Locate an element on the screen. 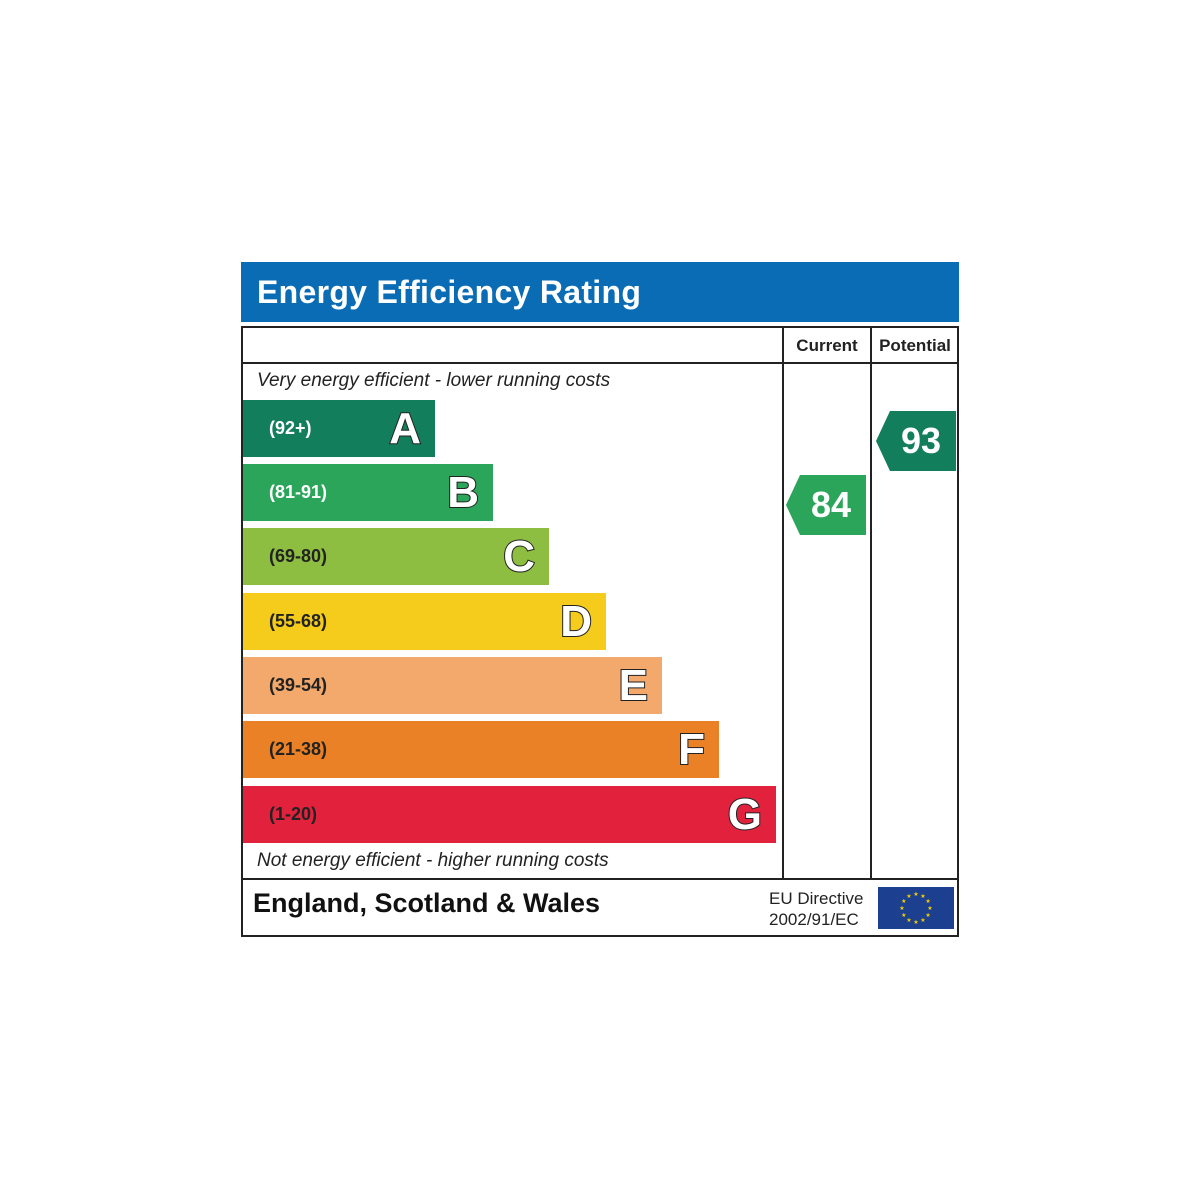 The image size is (1200, 1200). band-range: (69-80) is located at coordinates (298, 556).